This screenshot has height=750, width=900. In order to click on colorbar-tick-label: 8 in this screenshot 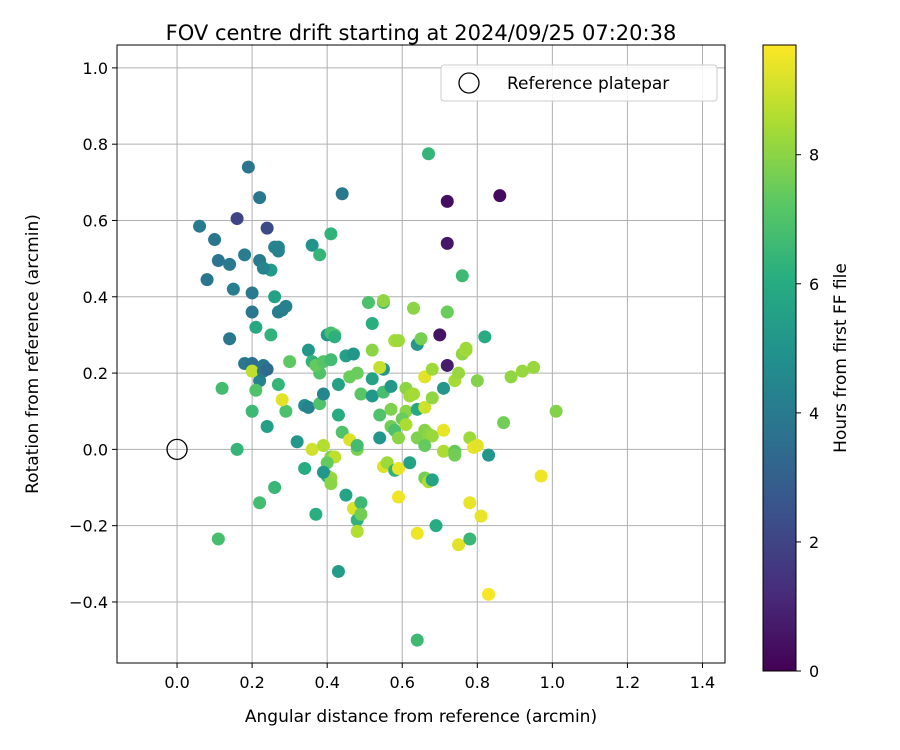, I will do `click(814, 155)`.